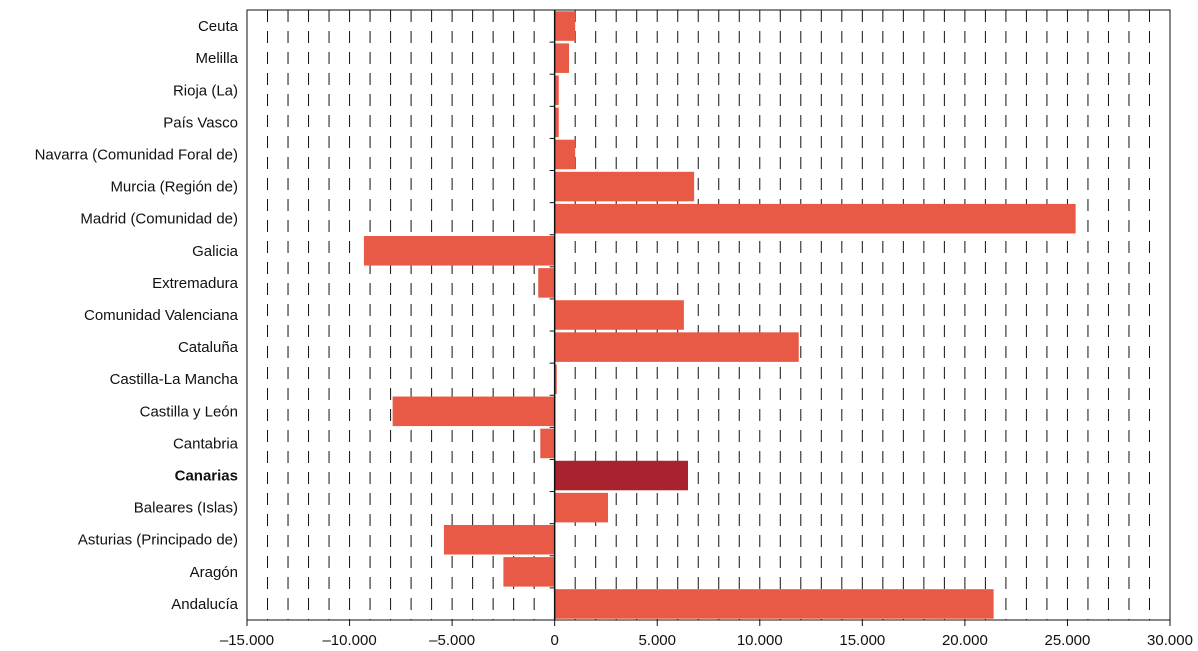 The image size is (1198, 651). I want to click on category-label: Rioja (La), so click(205, 90).